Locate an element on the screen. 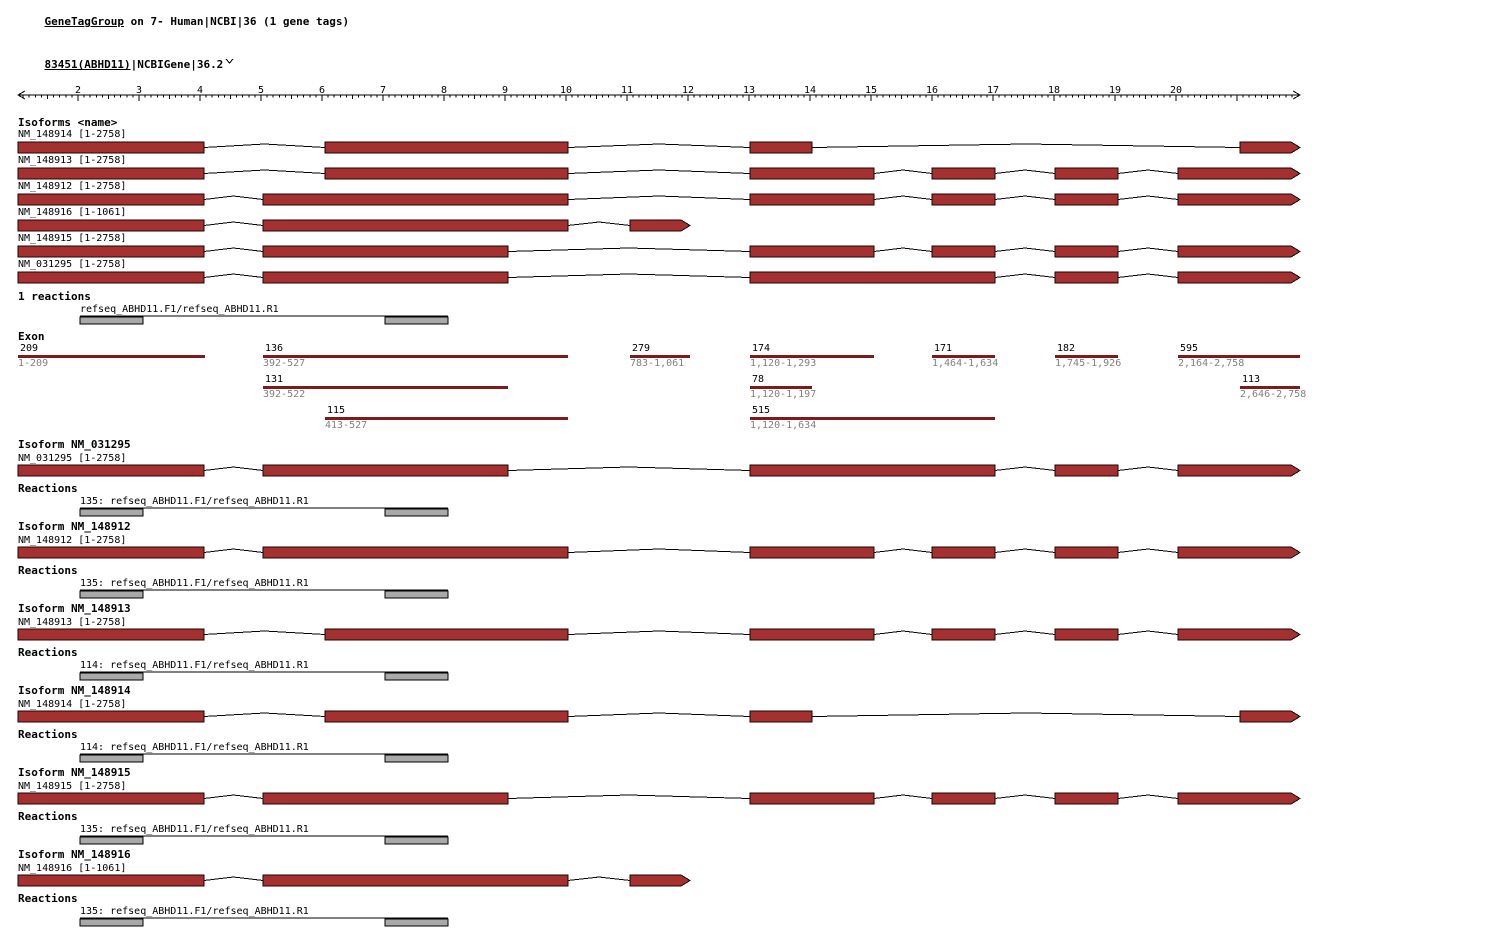  exon-entry: 595 2,164-2,758 is located at coordinates (1239, 356).